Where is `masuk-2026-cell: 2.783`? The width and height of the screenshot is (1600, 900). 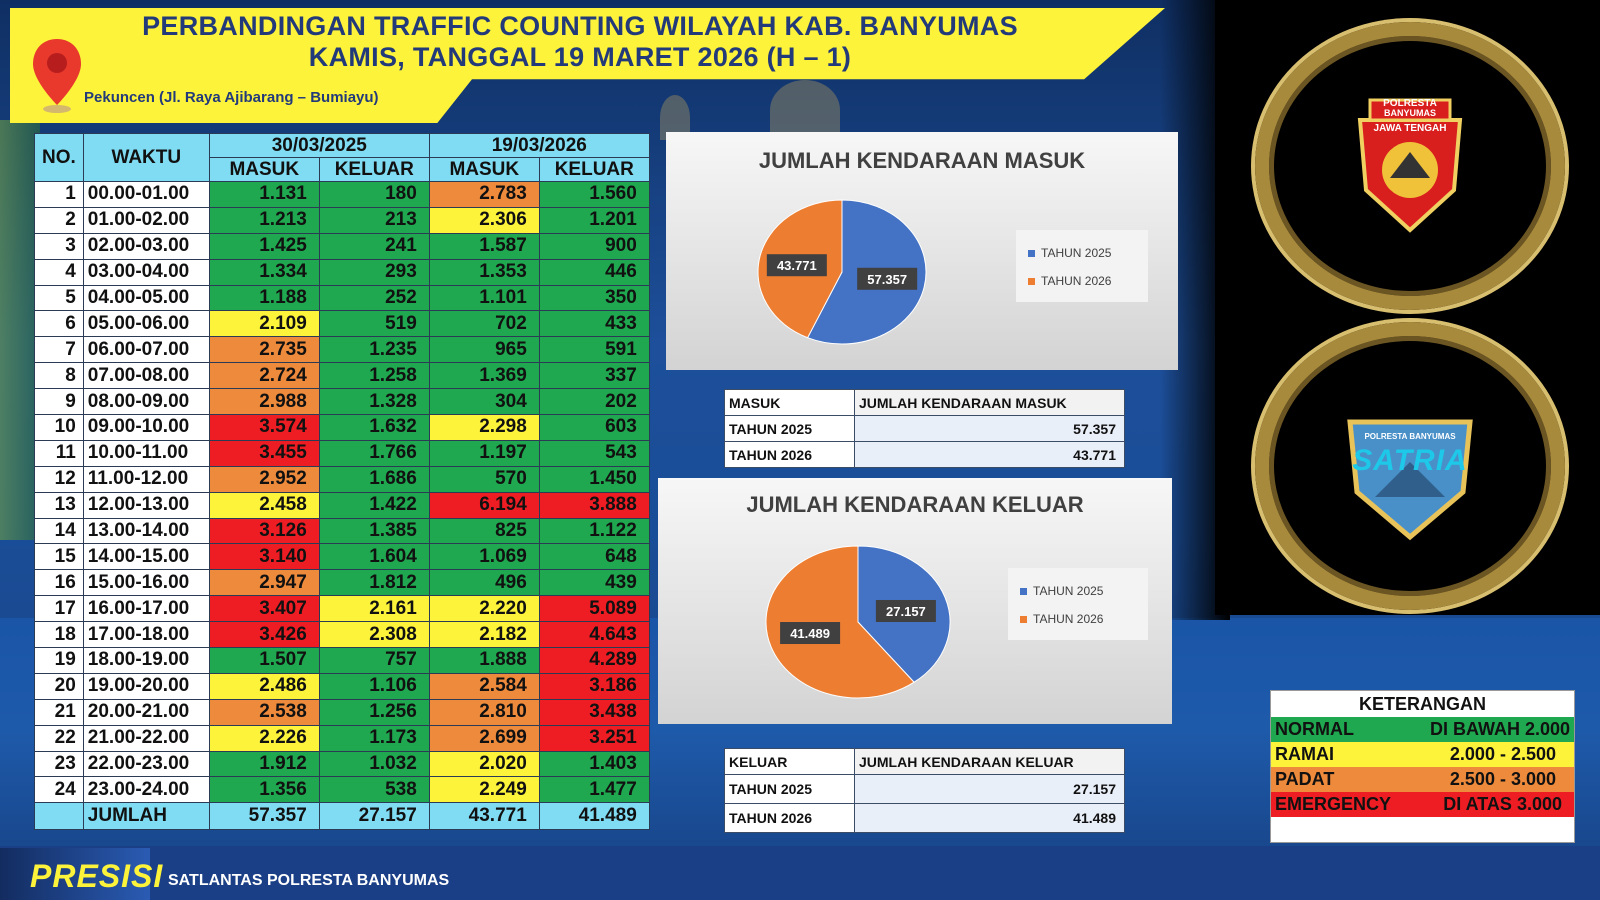
masuk-2026-cell: 2.783 is located at coordinates (484, 194).